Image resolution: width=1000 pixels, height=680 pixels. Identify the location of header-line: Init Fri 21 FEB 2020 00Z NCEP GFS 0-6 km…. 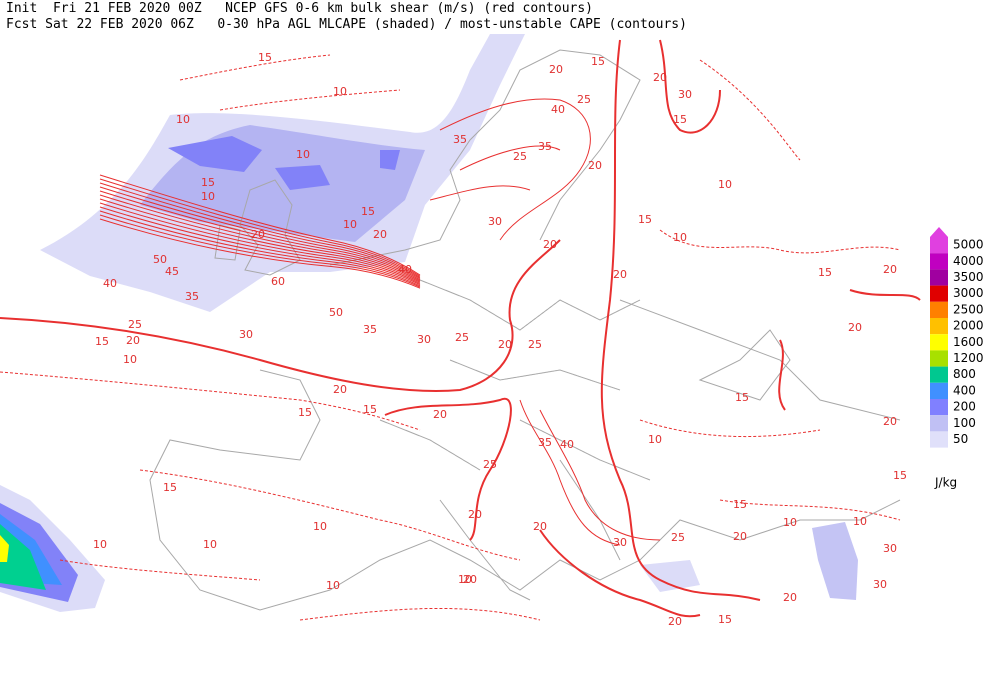
(299, 8).